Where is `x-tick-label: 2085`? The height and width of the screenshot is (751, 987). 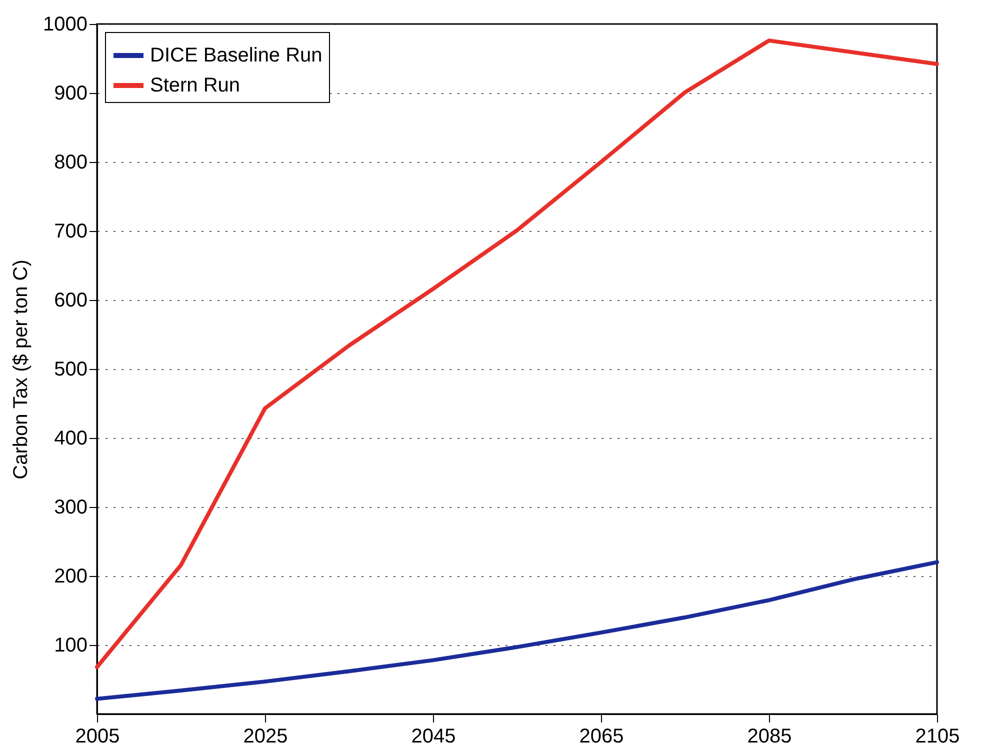 x-tick-label: 2085 is located at coordinates (769, 737).